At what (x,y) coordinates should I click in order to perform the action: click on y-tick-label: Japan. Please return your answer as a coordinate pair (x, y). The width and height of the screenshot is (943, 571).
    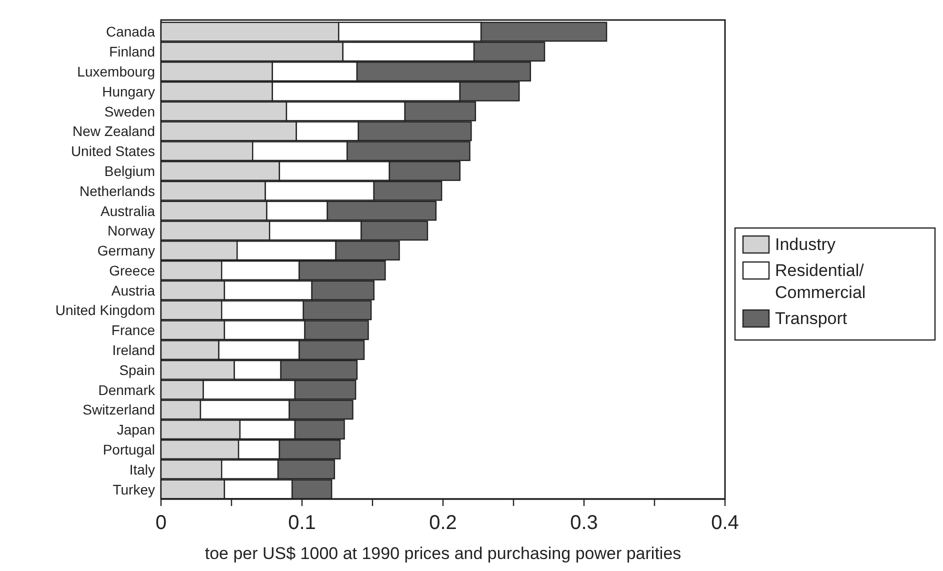
    Looking at the image, I should click on (135, 430).